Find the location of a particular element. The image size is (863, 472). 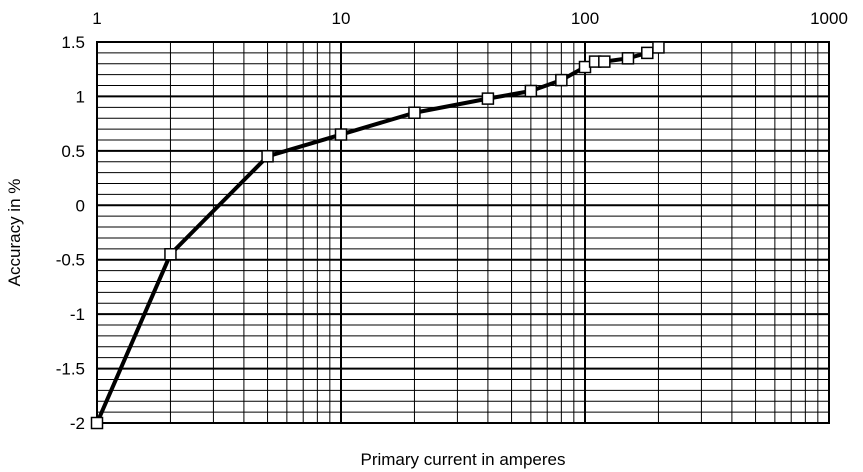

y-tick-label: -2 is located at coordinates (77, 423).